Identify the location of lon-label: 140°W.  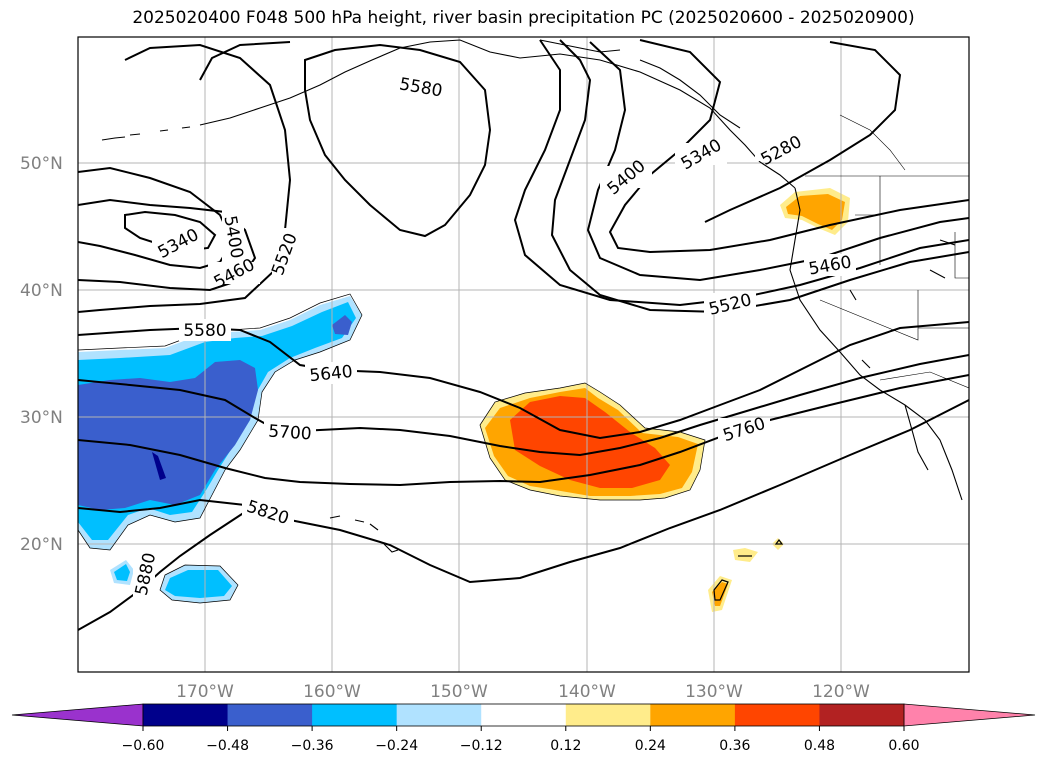
(587, 692).